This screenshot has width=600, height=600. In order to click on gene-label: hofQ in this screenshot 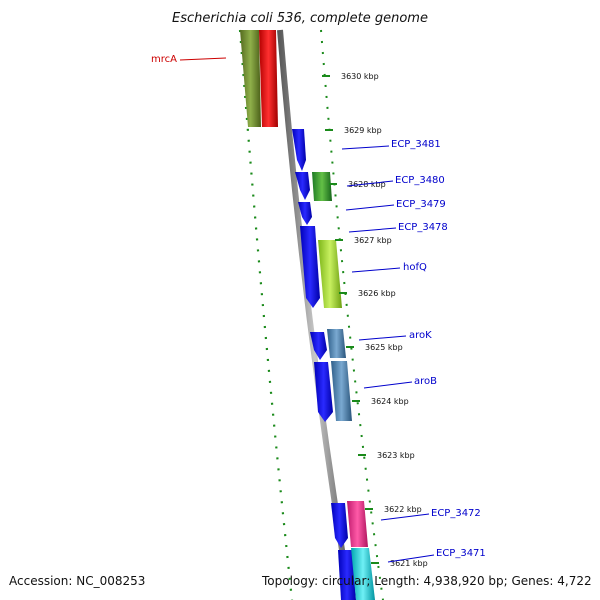, I will do `click(415, 267)`.